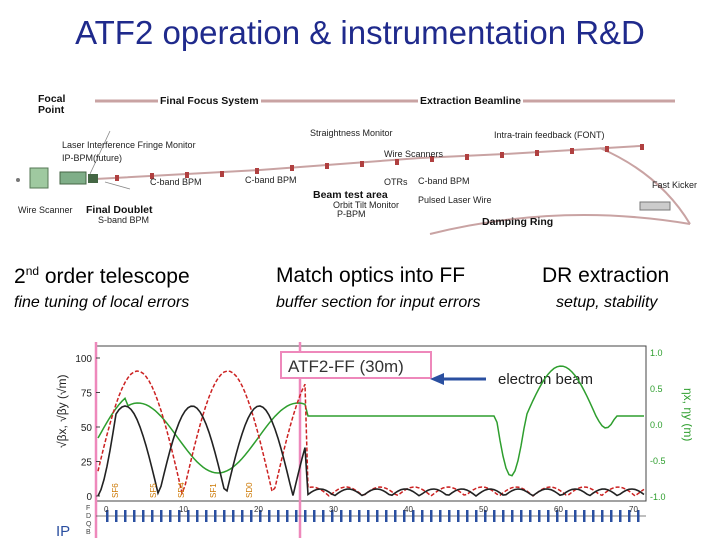 This screenshot has width=720, height=540. What do you see at coordinates (351, 214) in the screenshot?
I see `p-bpm-label: P-BPM` at bounding box center [351, 214].